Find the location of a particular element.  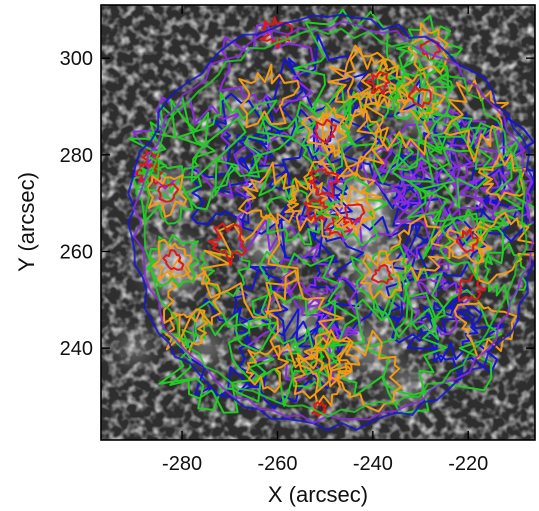

x-tick-label: -260 is located at coordinates (277, 464).